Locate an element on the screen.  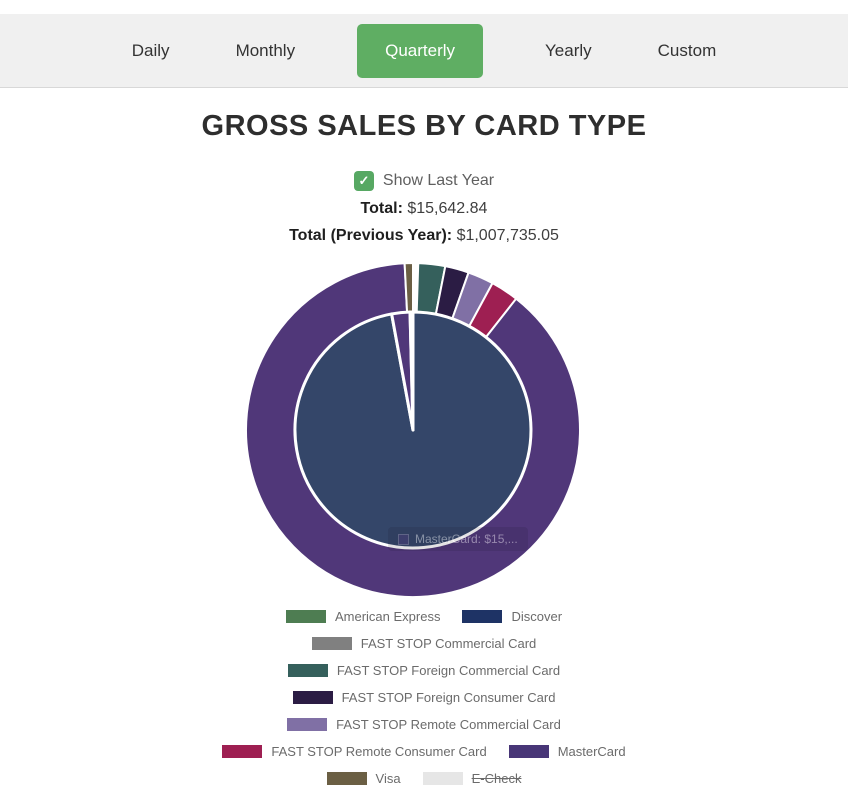
legend-row: FAST STOP Remote Consumer Card MasterCard is located at coordinates (424, 751).